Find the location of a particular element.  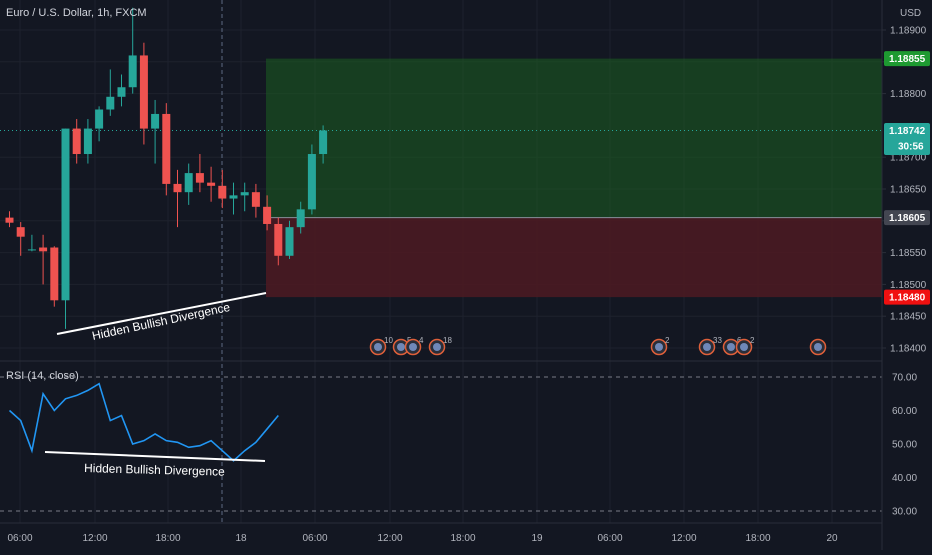

symbol-title: Euro / U.S. Dollar, 1h, FXCM is located at coordinates (76, 13).